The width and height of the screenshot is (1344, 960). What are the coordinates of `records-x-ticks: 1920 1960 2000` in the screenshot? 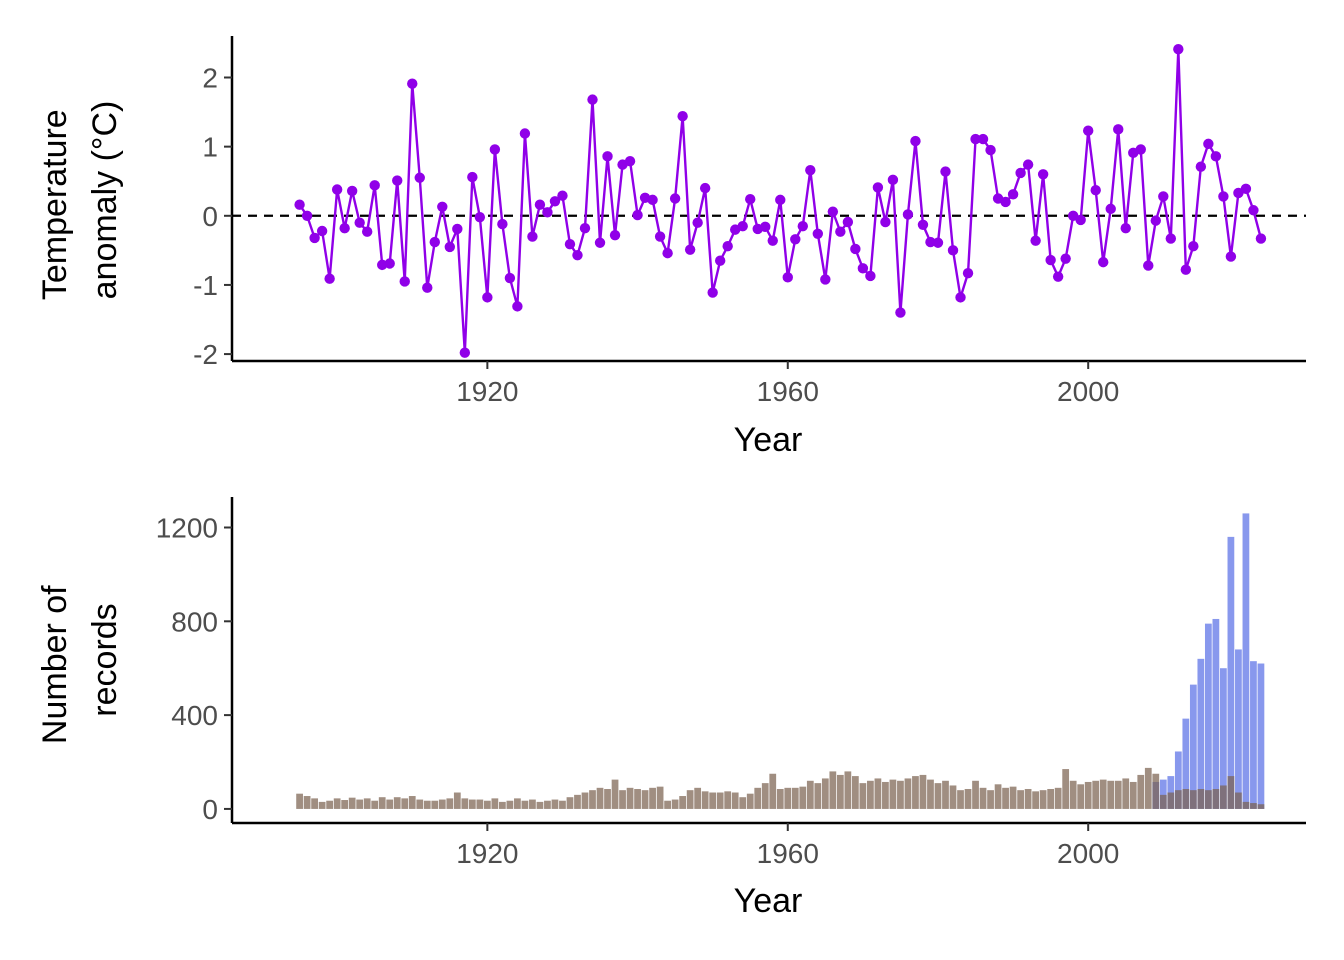 It's located at (787, 846).